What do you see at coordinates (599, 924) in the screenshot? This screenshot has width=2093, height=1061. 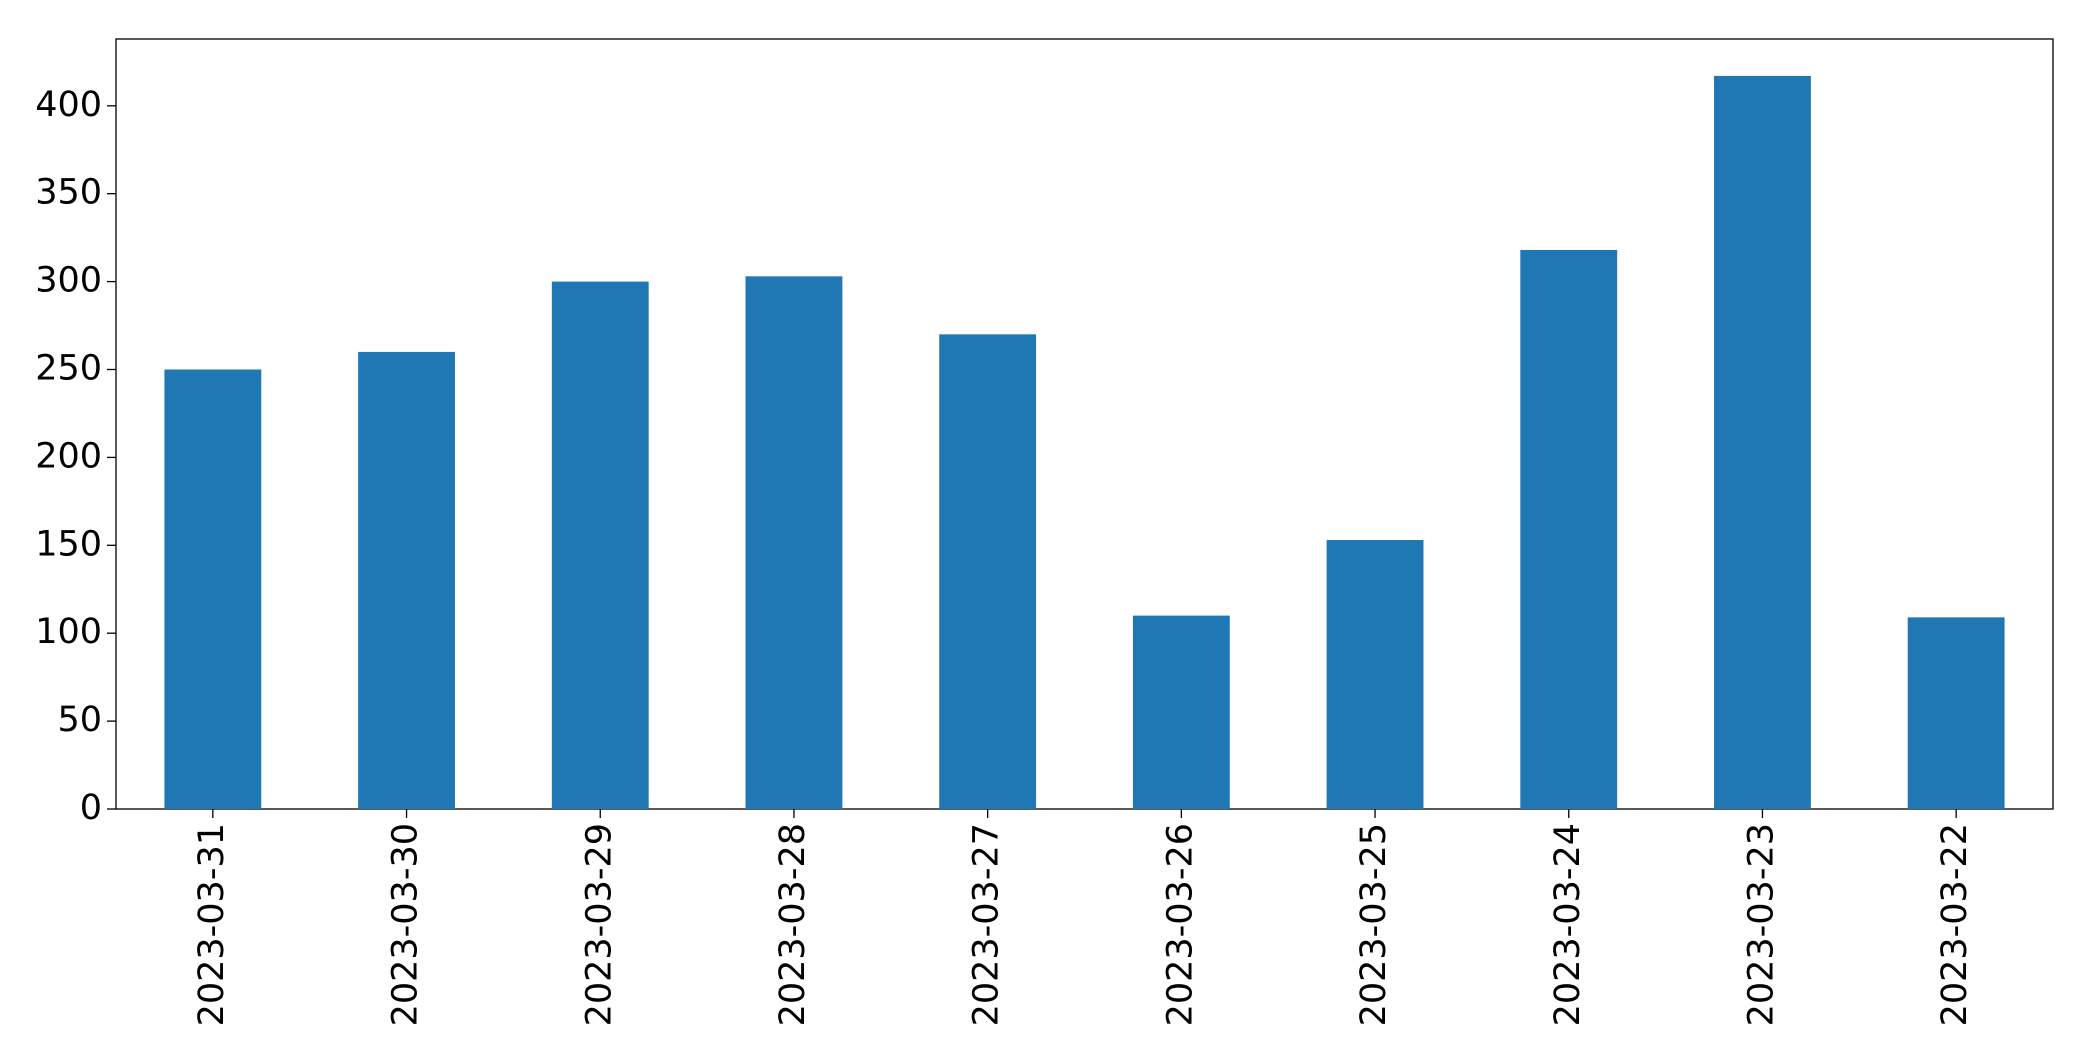 I see `x-tick-label: 2023-03-29` at bounding box center [599, 924].